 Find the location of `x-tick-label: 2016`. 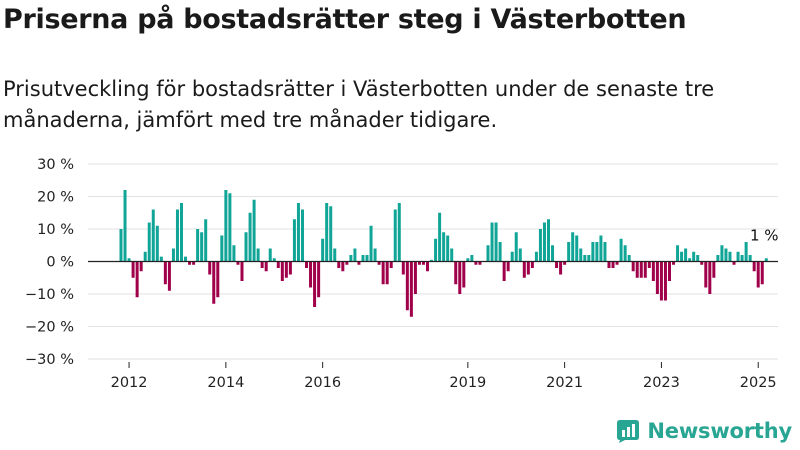

x-tick-label: 2016 is located at coordinates (322, 383).